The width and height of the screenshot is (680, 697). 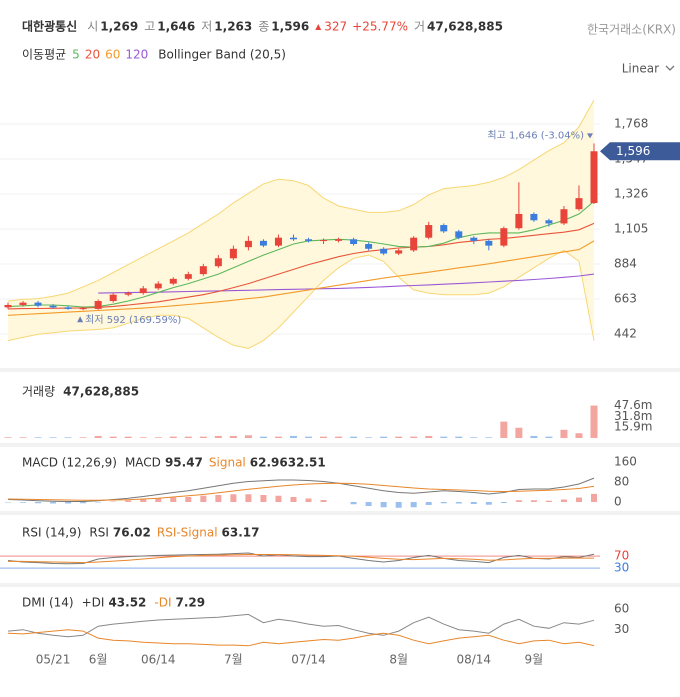 What do you see at coordinates (136, 55) in the screenshot?
I see `legend-item: 120` at bounding box center [136, 55].